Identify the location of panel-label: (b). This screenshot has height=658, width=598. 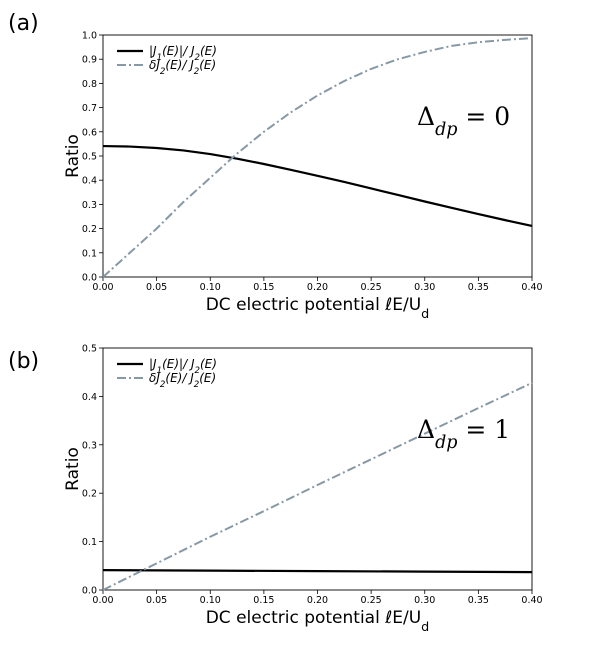
(23, 361).